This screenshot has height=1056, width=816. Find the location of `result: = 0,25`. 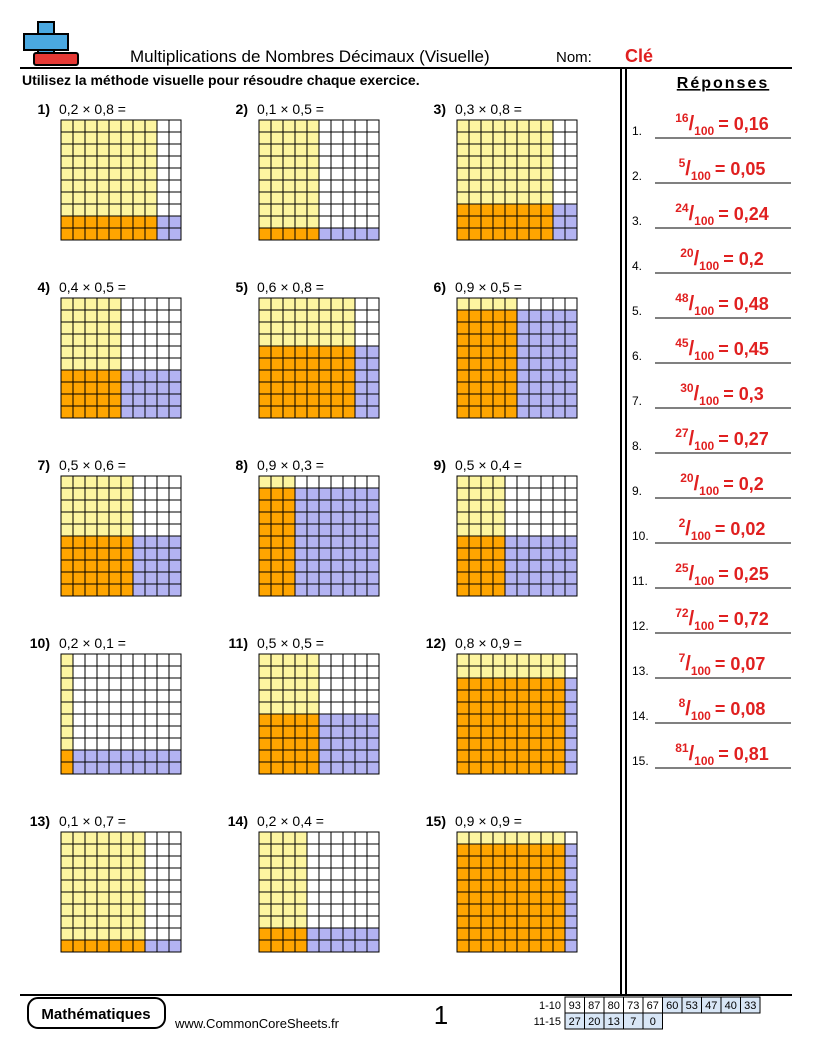

result: = 0,25 is located at coordinates (743, 574).